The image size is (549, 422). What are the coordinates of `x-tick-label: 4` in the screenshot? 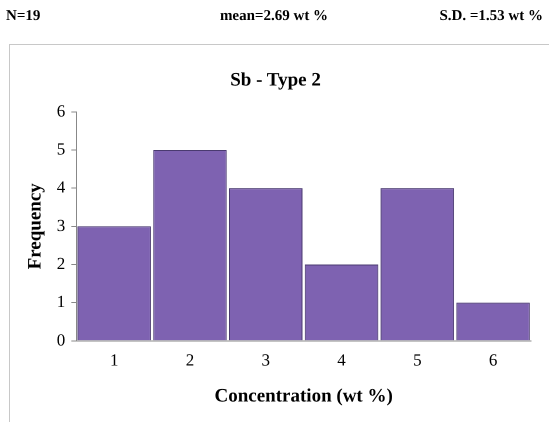 It's located at (341, 360).